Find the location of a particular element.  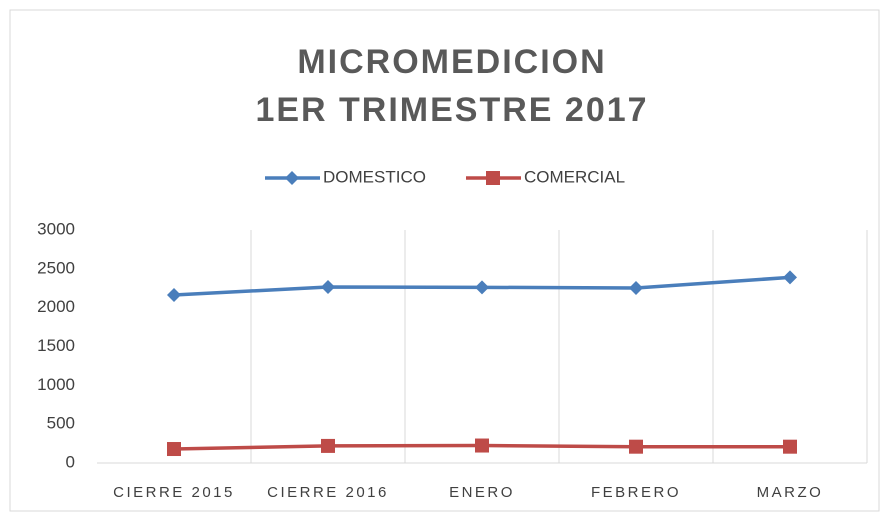

y-tick-label: 1000 is located at coordinates (56, 384).